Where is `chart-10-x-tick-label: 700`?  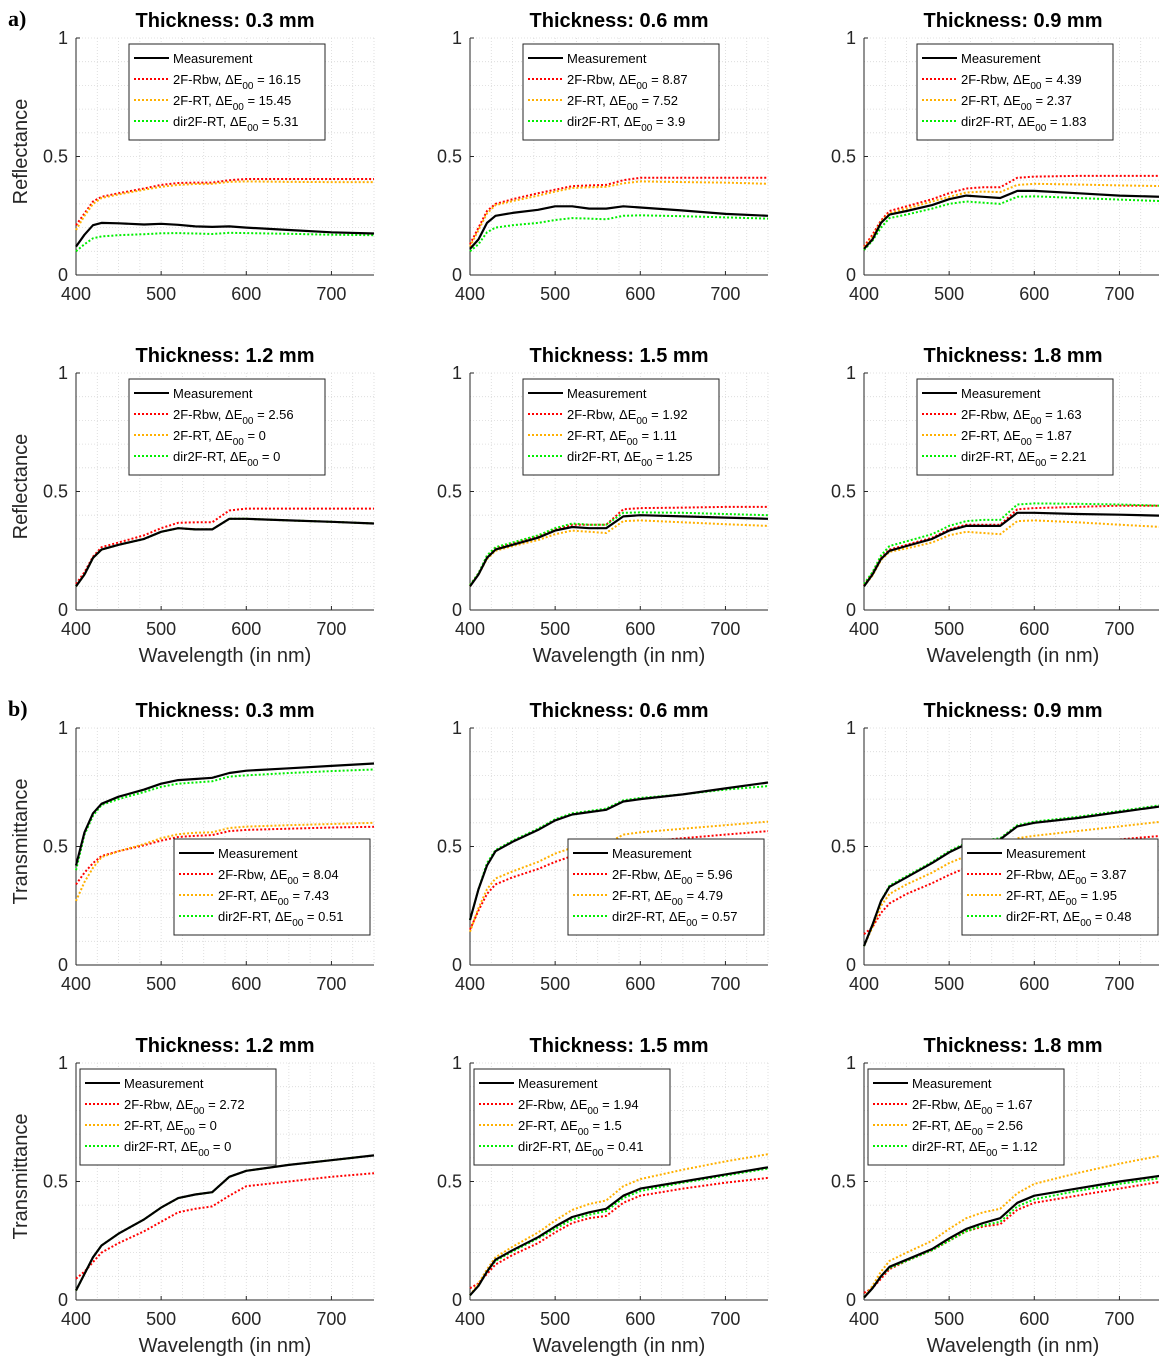 chart-10-x-tick-label: 700 is located at coordinates (331, 1319).